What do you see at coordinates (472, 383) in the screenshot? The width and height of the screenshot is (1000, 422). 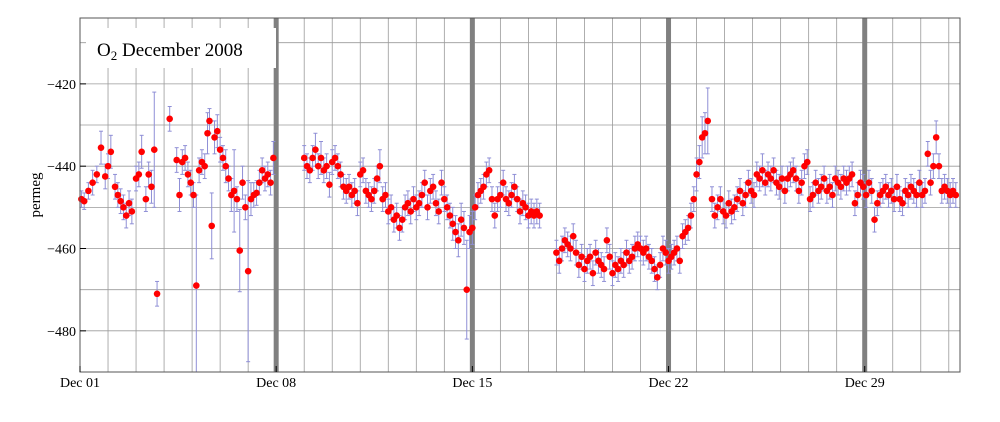 I see `x-tick-label: Dec 15` at bounding box center [472, 383].